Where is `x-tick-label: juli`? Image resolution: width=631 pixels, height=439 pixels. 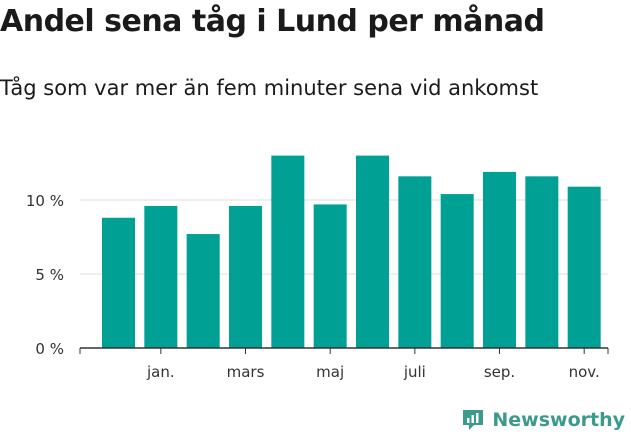 x-tick-label: juli is located at coordinates (414, 372).